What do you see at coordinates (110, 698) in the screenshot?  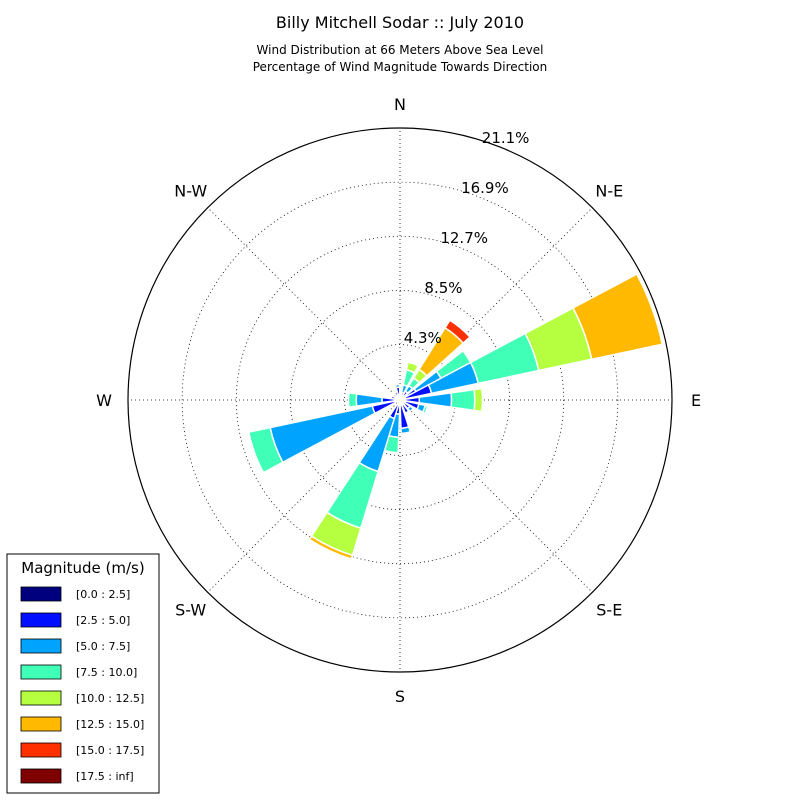 I see `legend-label-4: [10.0 : 12.5]` at bounding box center [110, 698].